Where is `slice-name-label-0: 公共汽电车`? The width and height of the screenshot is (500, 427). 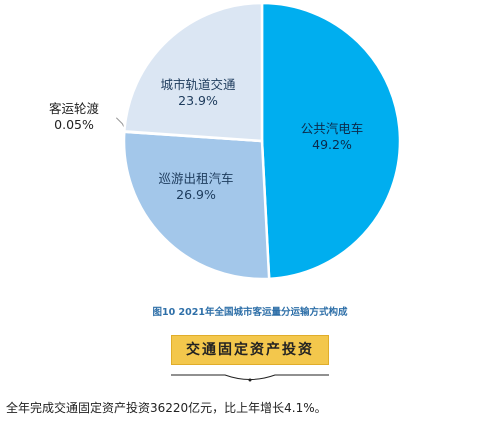
slice-name-label-0: 公共汽电车 is located at coordinates (332, 128).